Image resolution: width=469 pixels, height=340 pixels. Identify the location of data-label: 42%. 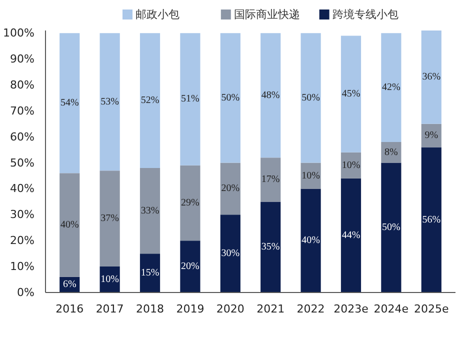
(391, 88).